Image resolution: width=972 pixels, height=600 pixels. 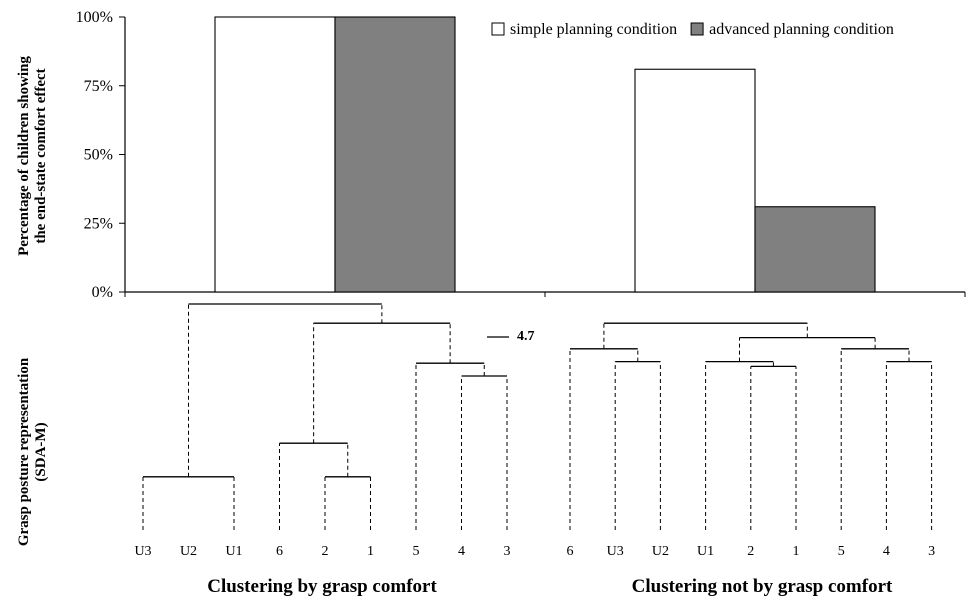 What do you see at coordinates (24, 156) in the screenshot?
I see `y-axis-title-line: Percentage of children showing` at bounding box center [24, 156].